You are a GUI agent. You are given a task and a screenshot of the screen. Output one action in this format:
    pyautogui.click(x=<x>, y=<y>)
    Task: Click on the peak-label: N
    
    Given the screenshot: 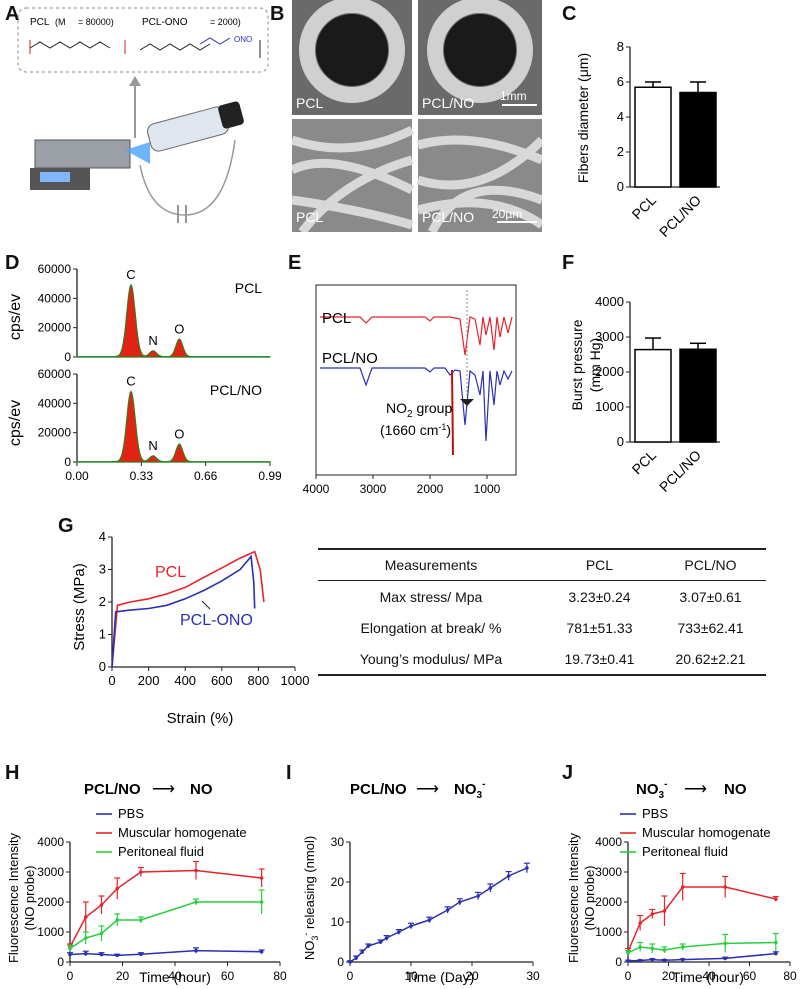 What is the action you would take?
    pyautogui.click(x=152, y=340)
    